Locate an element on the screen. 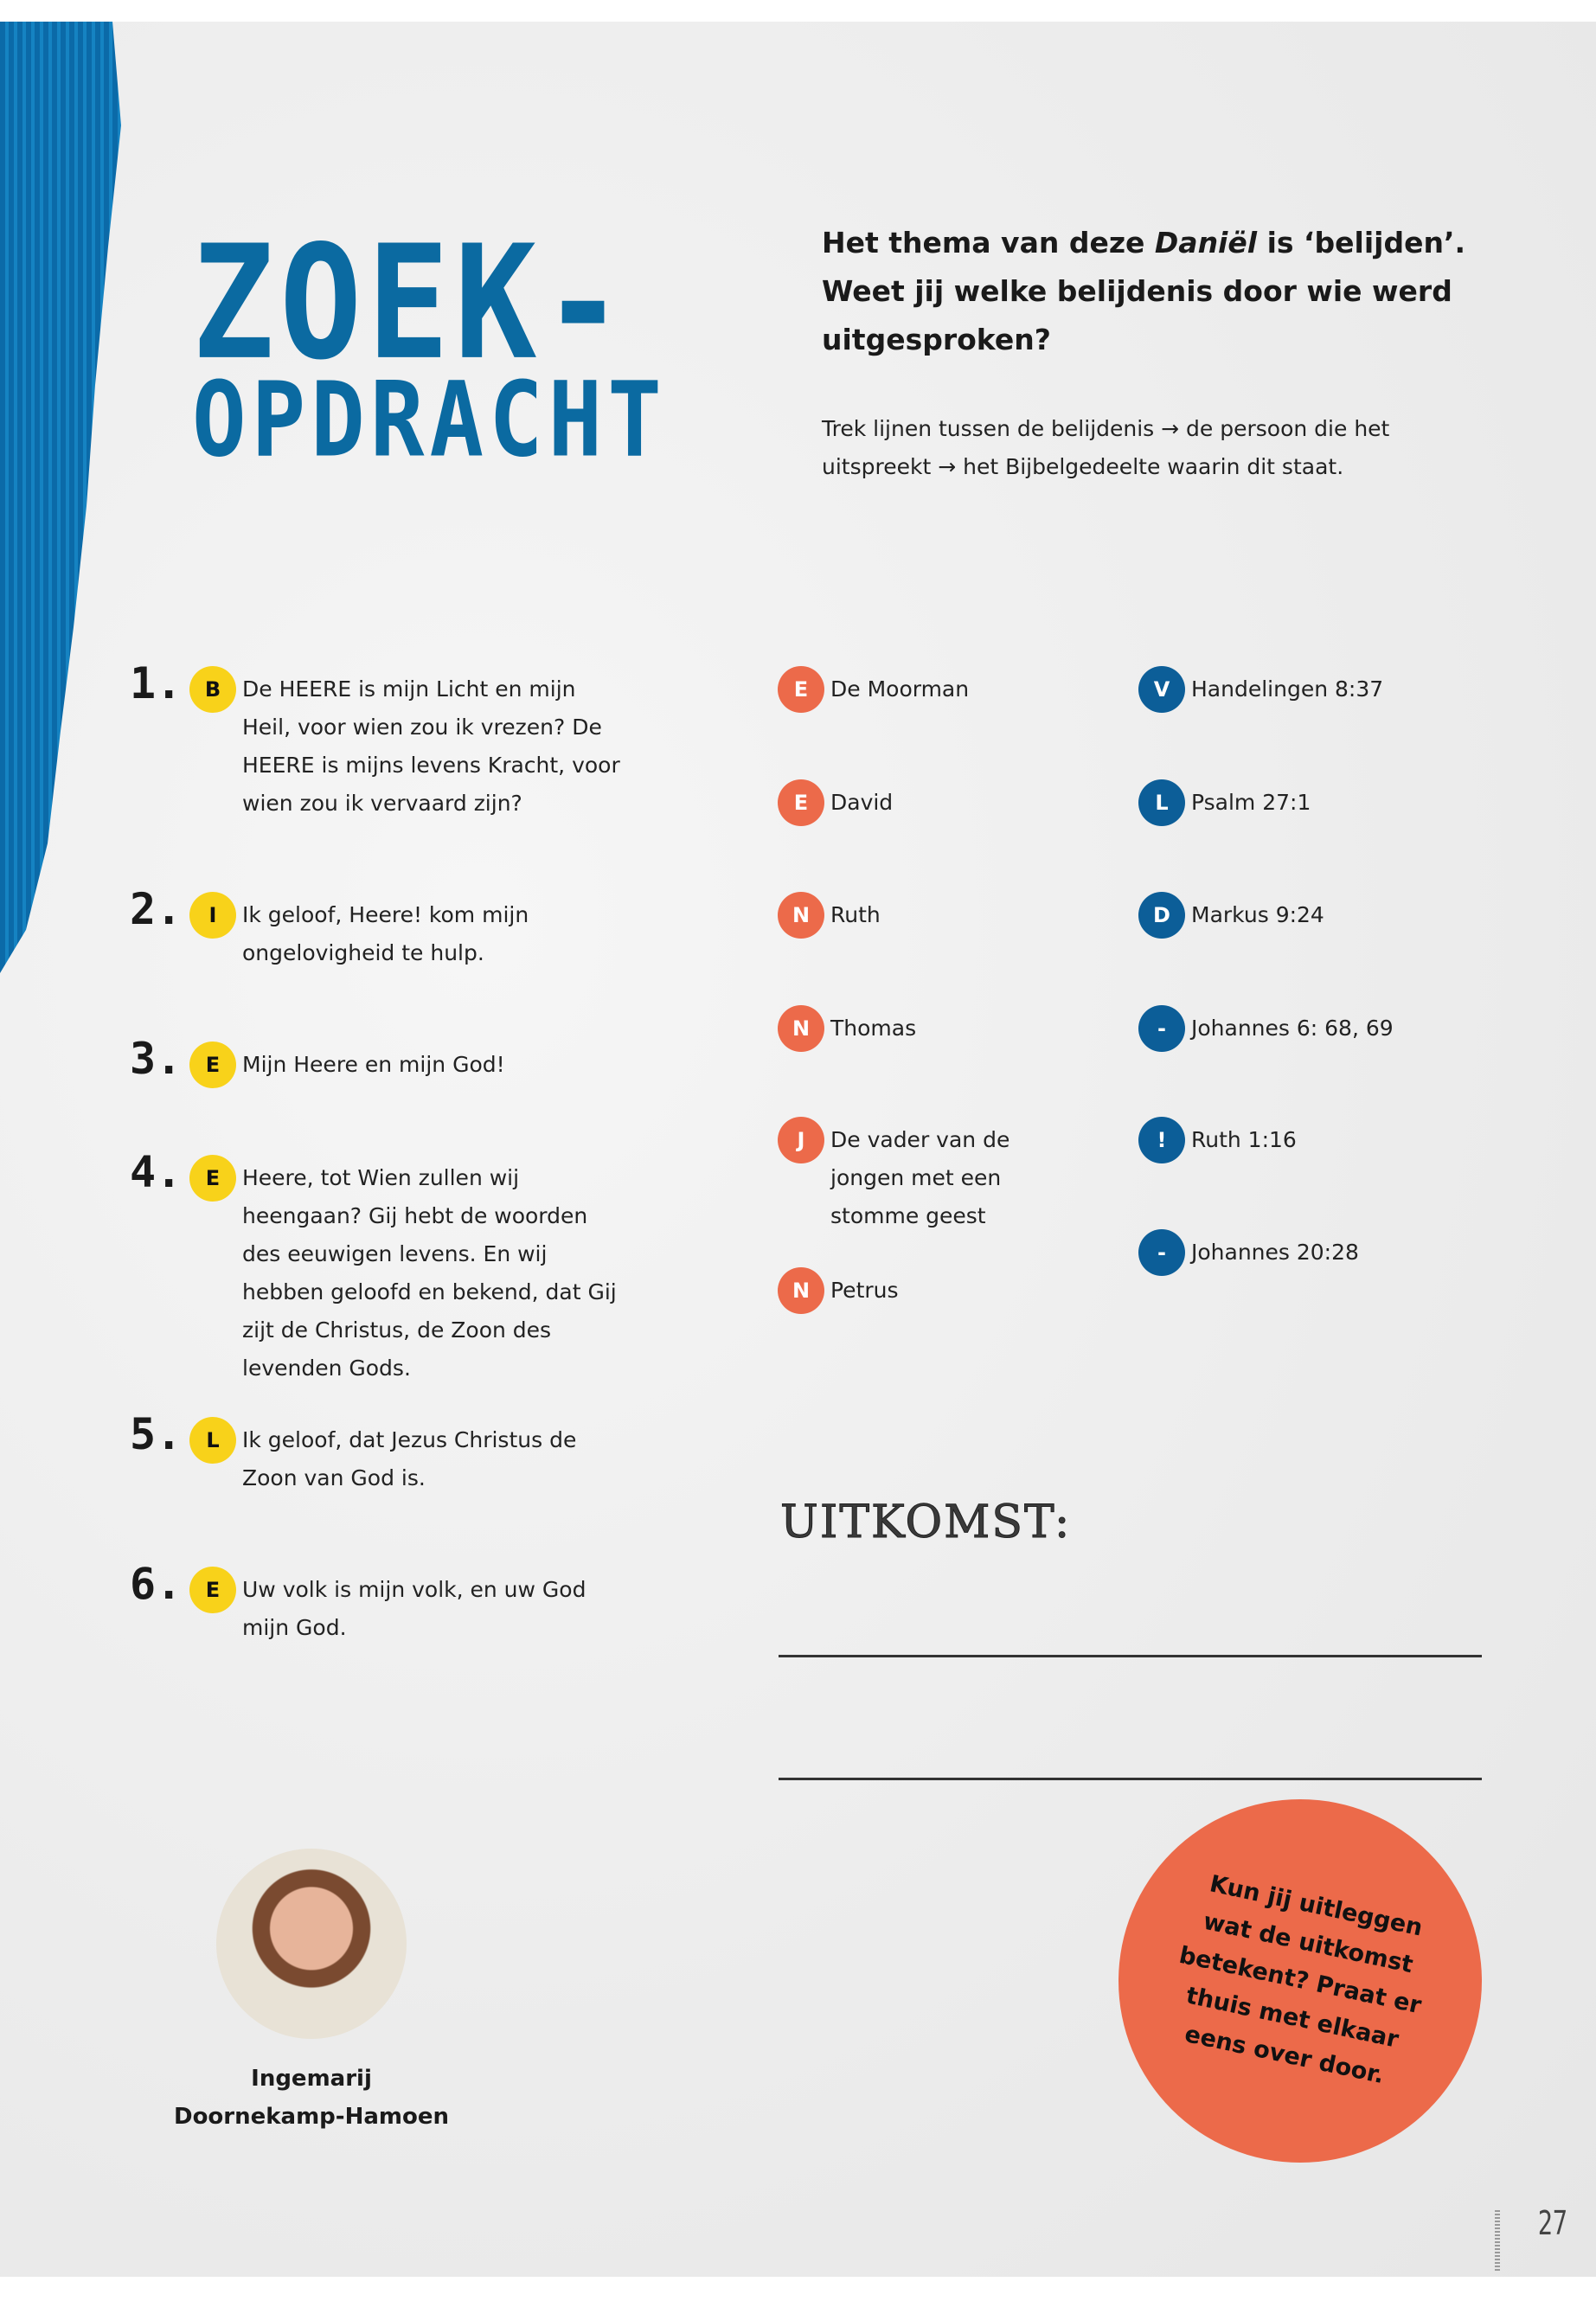 This screenshot has height=2301, width=1596. letter-badge: B is located at coordinates (212, 689).